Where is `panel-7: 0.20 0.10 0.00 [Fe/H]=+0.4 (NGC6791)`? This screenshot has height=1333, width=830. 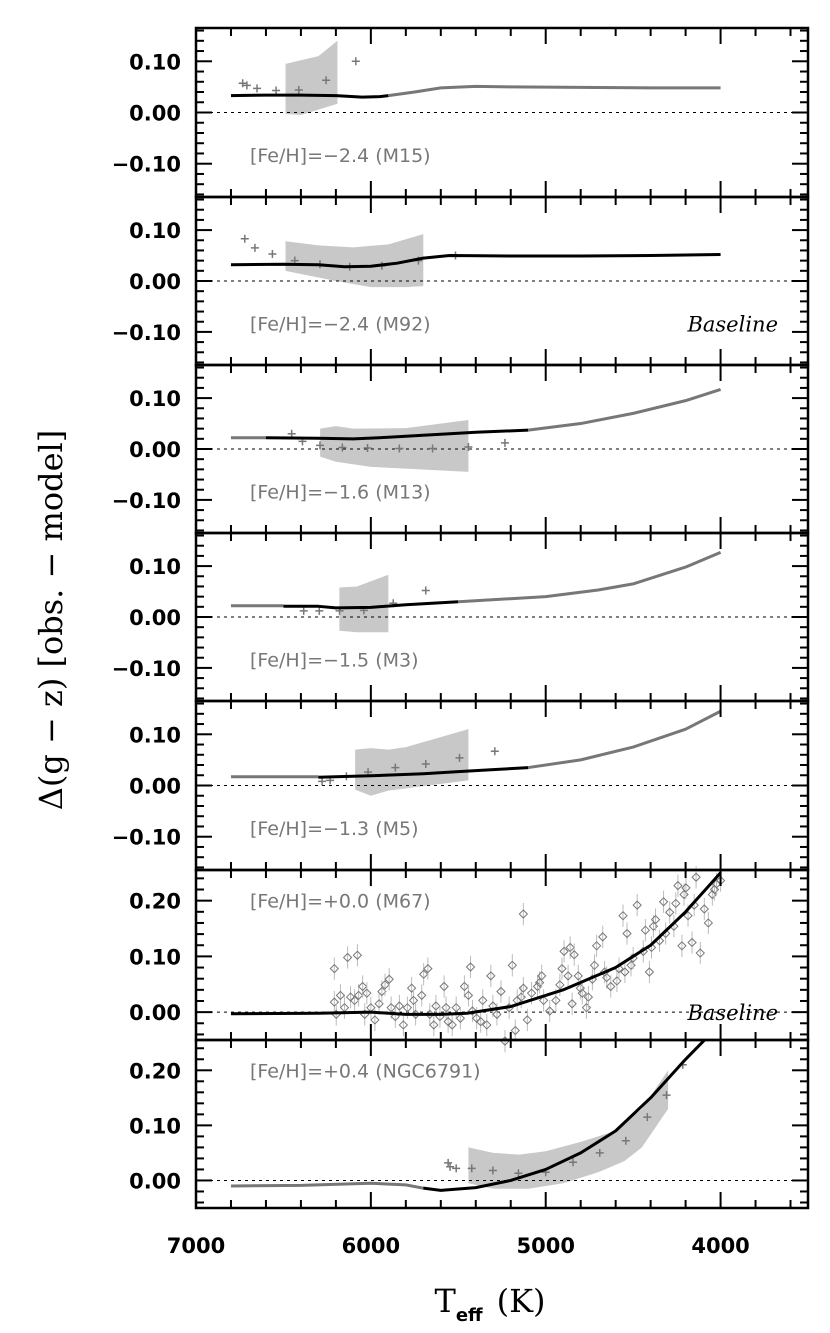 panel-7: 0.20 0.10 0.00 [Fe/H]=+0.4 (NGC6791) is located at coordinates (469, 1124).